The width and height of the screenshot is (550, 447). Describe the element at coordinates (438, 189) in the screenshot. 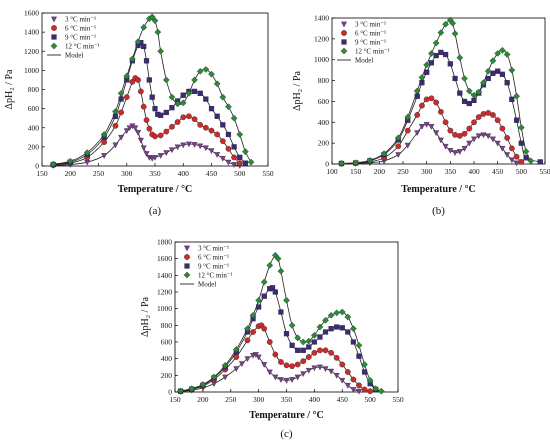

I see `x-axis-label: Temperature / °C` at that location.